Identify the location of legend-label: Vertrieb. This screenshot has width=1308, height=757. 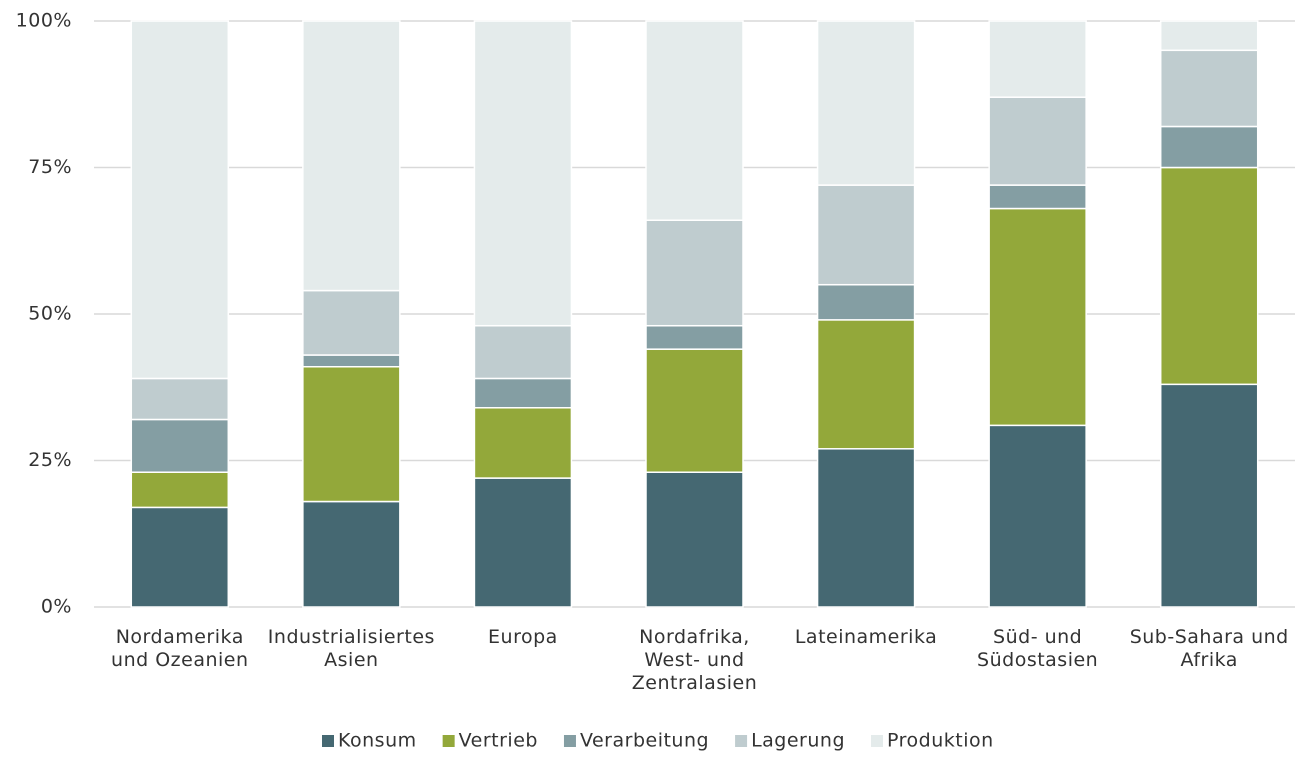
(498, 741).